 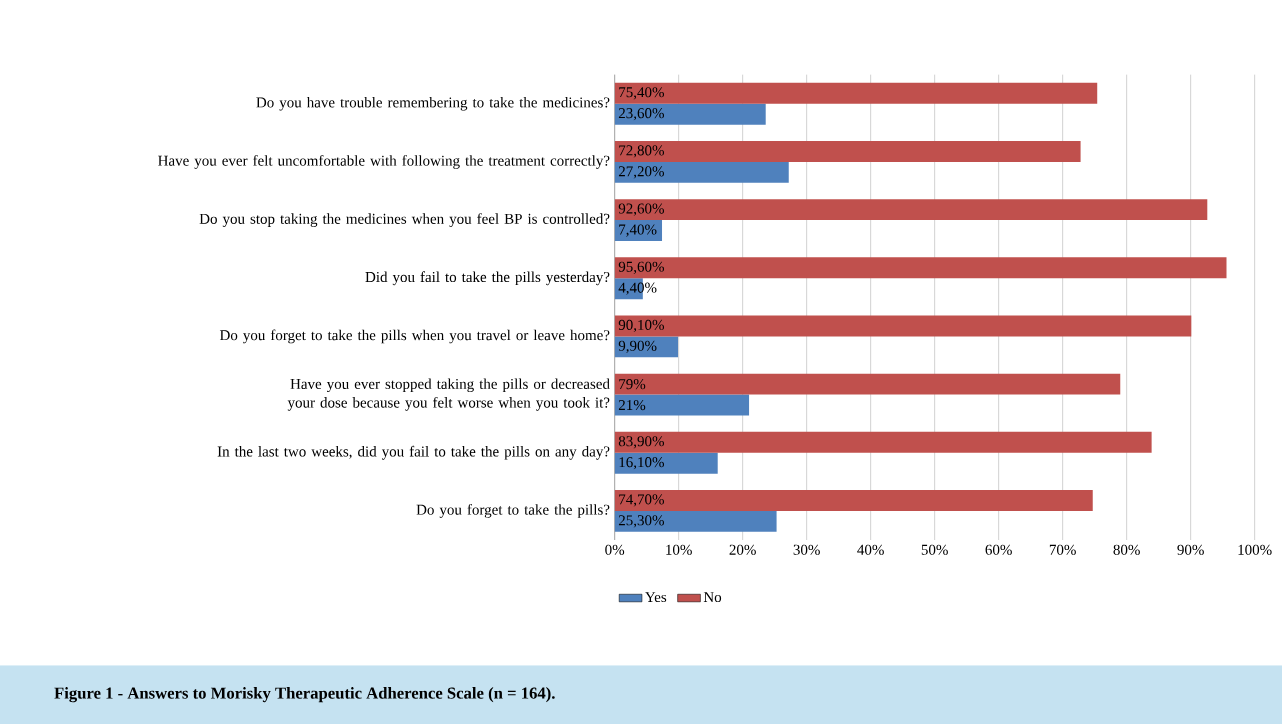 What do you see at coordinates (632, 384) in the screenshot?
I see `data-label: 79%` at bounding box center [632, 384].